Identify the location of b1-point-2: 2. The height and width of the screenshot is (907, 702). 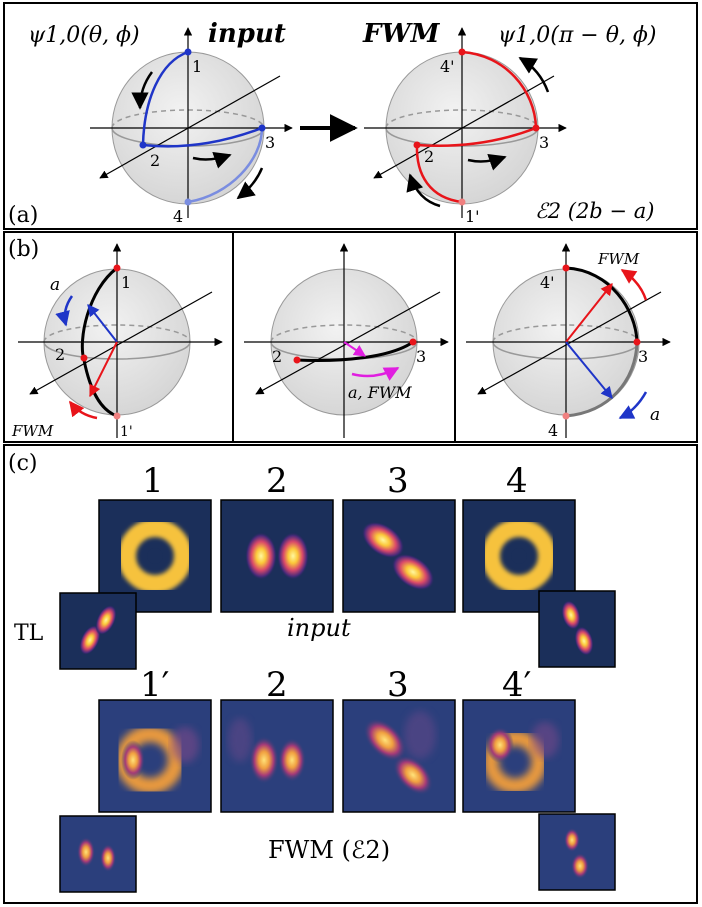
(60, 354).